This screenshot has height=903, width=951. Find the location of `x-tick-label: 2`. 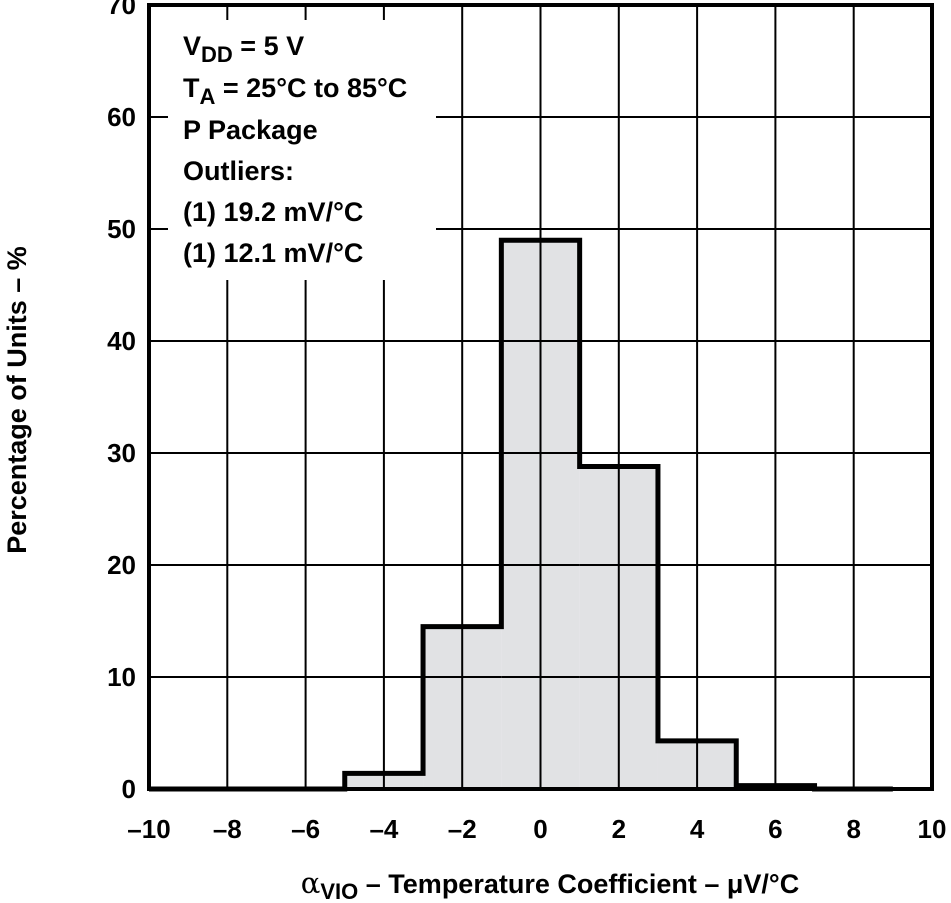

x-tick-label: 2 is located at coordinates (619, 829).